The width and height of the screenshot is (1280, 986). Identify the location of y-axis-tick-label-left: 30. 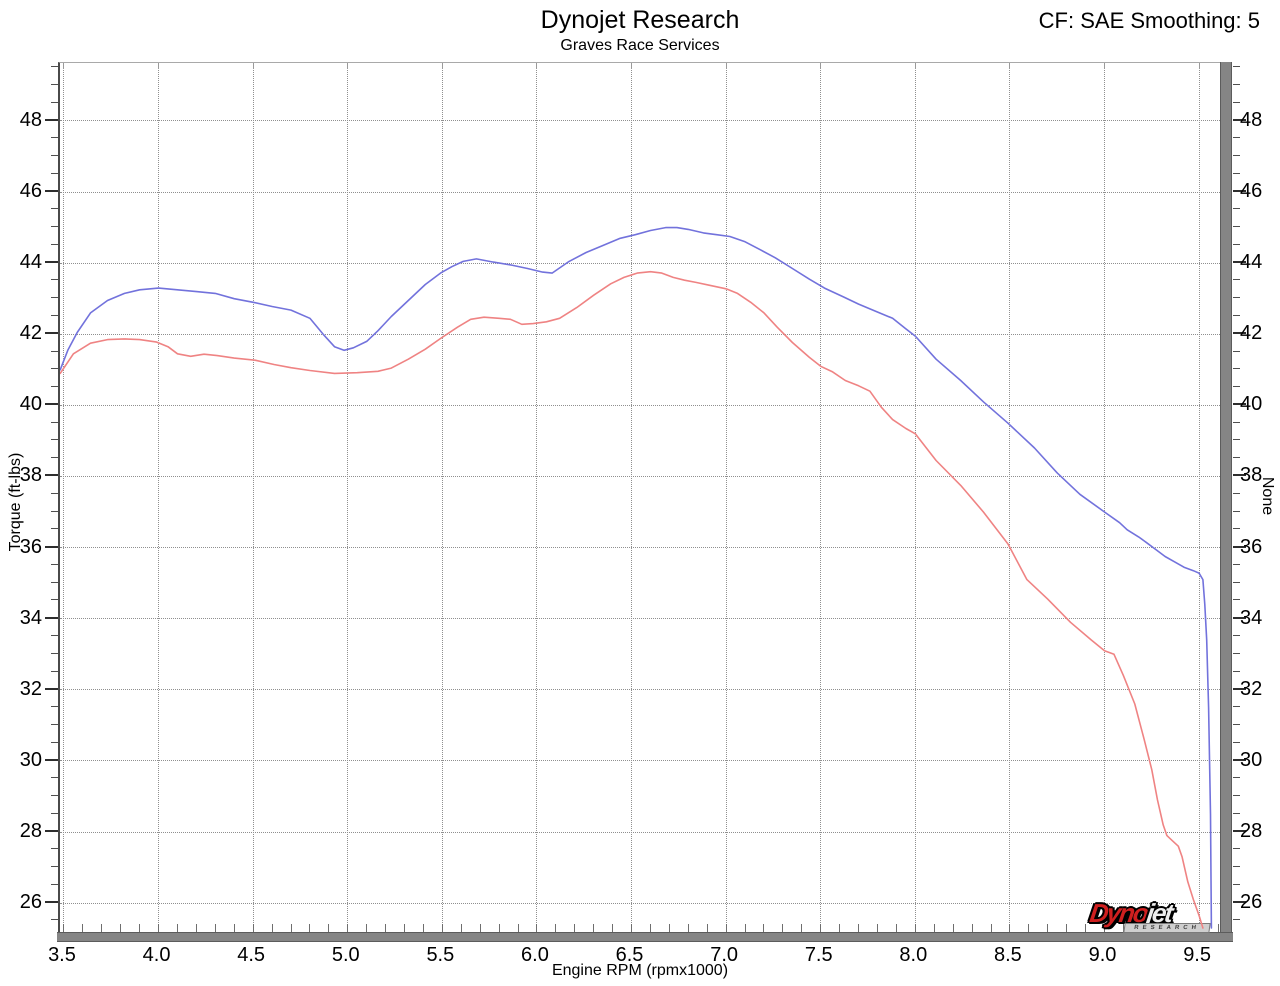
(30, 759).